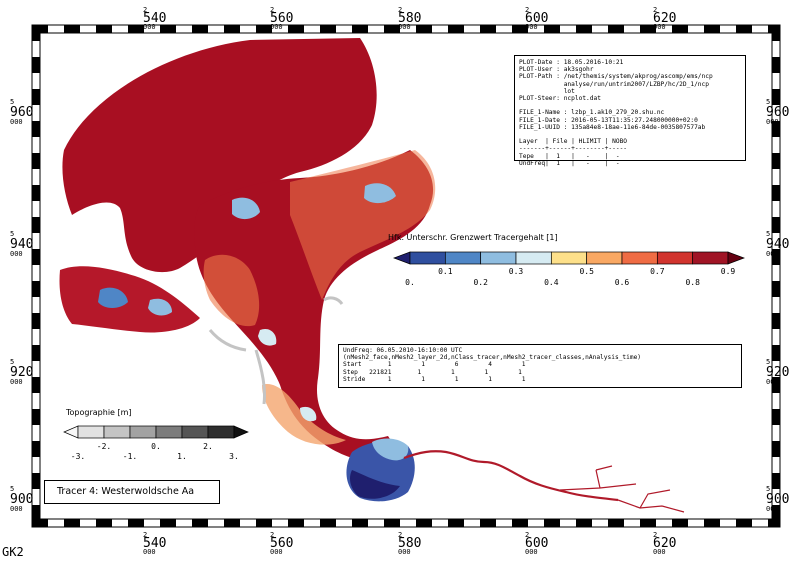 This screenshot has height=561, width=800. What do you see at coordinates (551, 282) in the screenshot?
I see `tracer-lower-label: 0.4` at bounding box center [551, 282].